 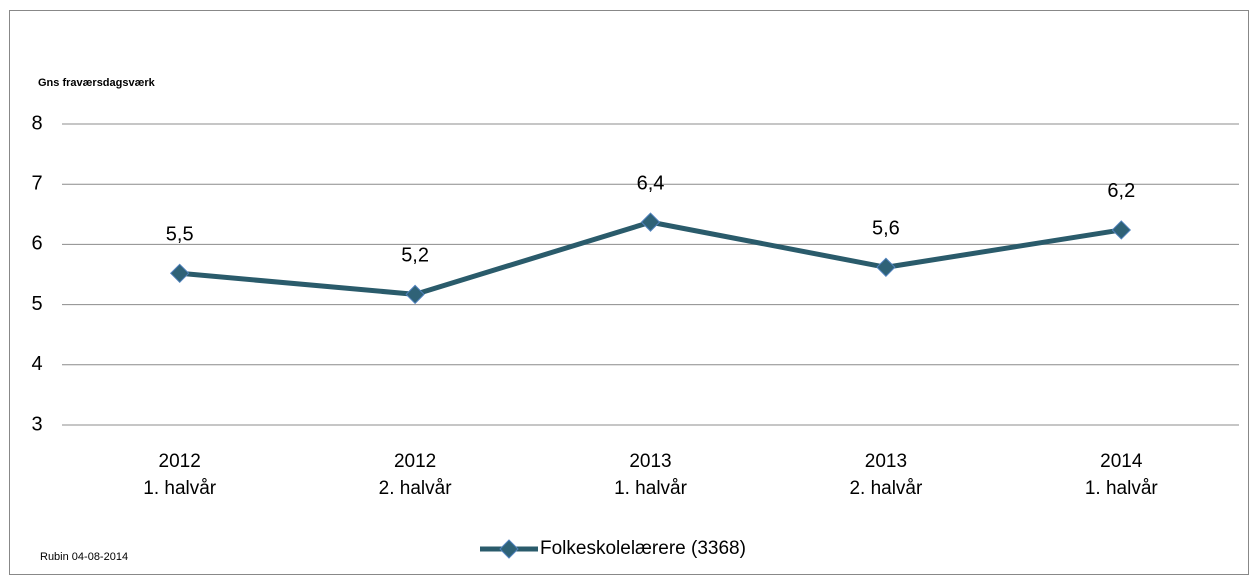 What do you see at coordinates (36, 123) in the screenshot?
I see `y-tick-label: 8` at bounding box center [36, 123].